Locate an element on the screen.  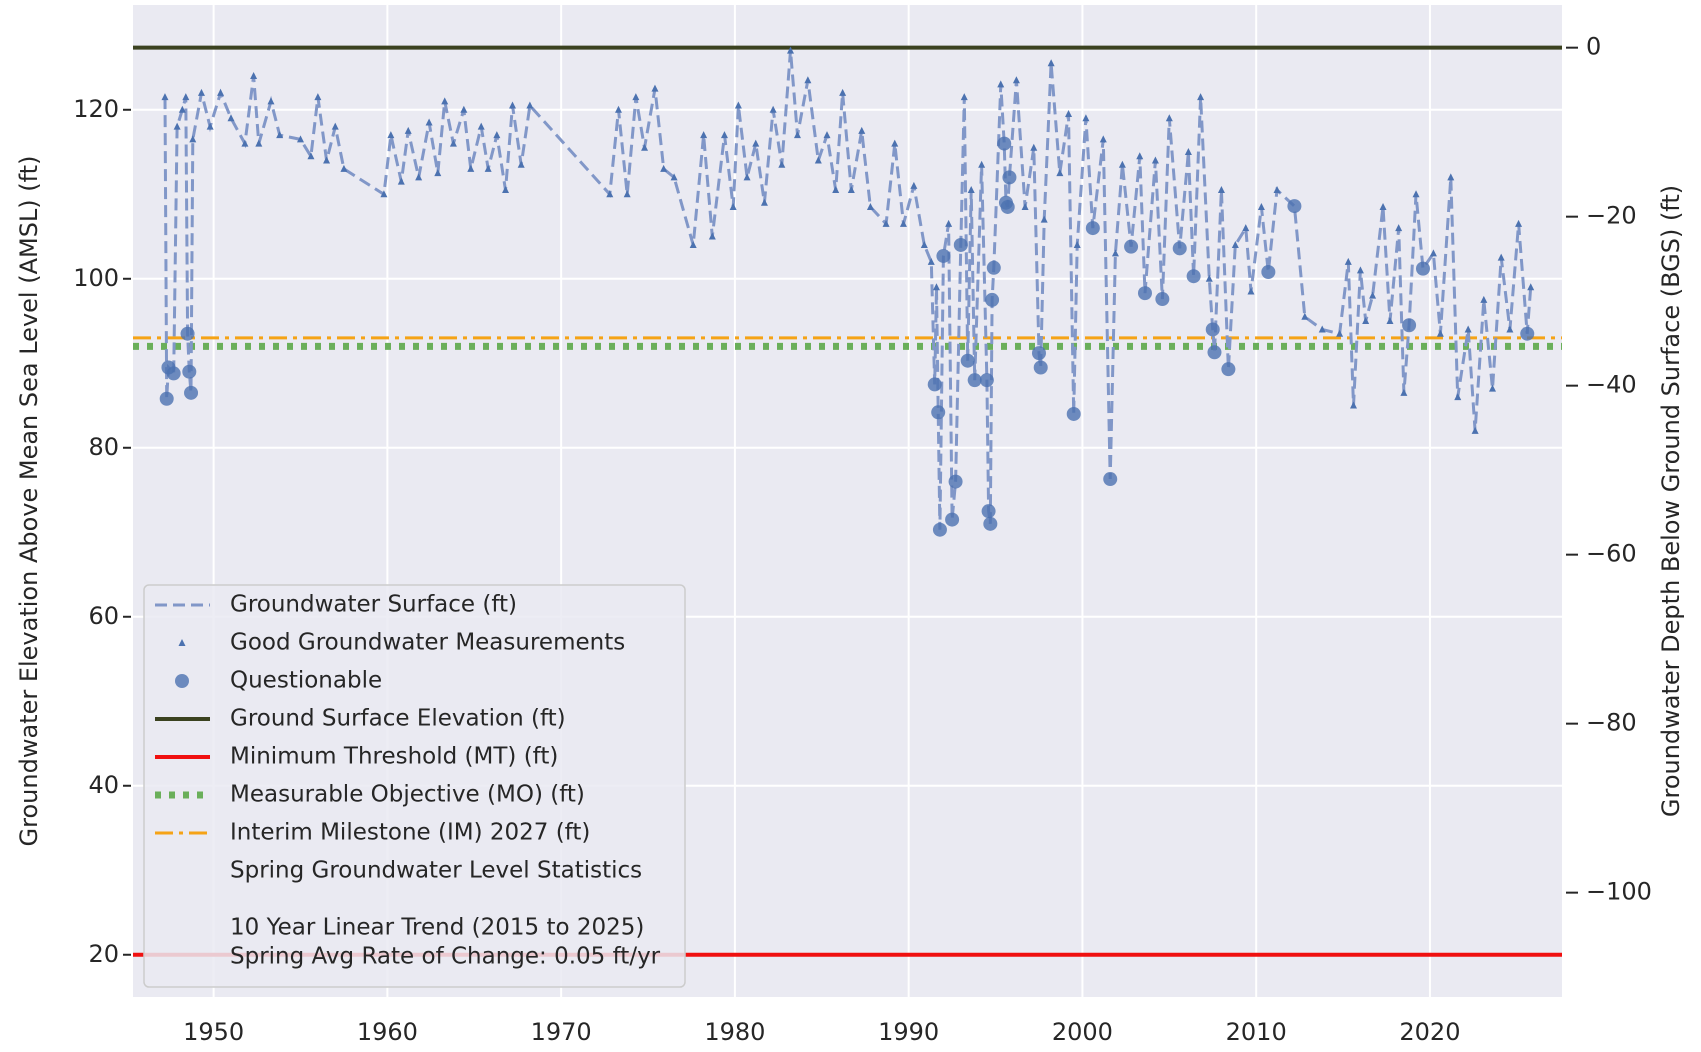
legend-label: Good Groundwater Measurements is located at coordinates (427, 643).